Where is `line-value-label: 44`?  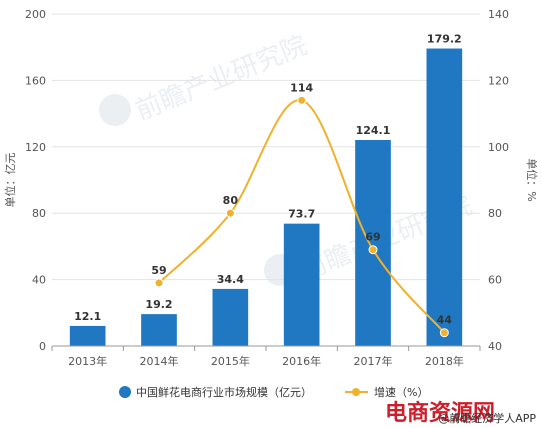 line-value-label: 44 is located at coordinates (445, 320).